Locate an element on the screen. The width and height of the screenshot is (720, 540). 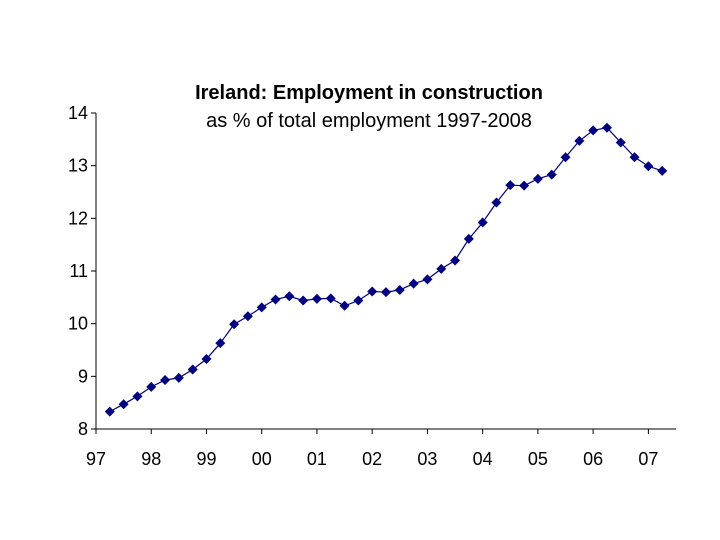
y-tick-label: 13 is located at coordinates (78, 166).